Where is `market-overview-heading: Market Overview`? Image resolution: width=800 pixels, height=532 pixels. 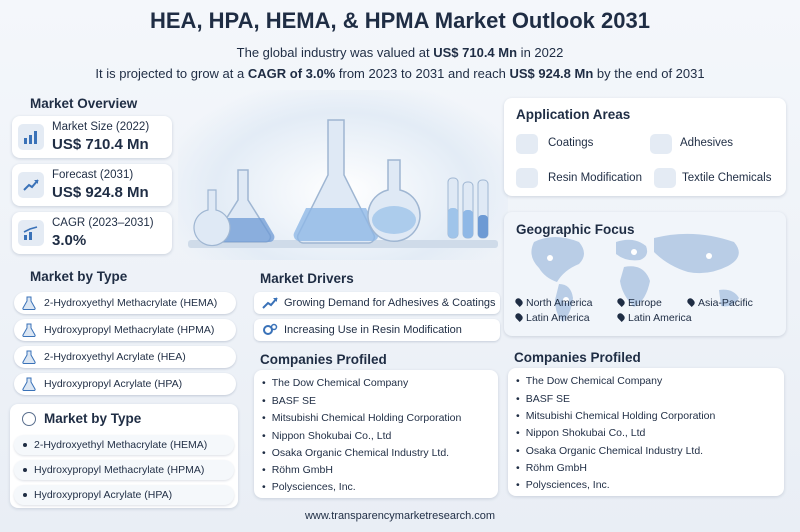 market-overview-heading: Market Overview is located at coordinates (84, 103).